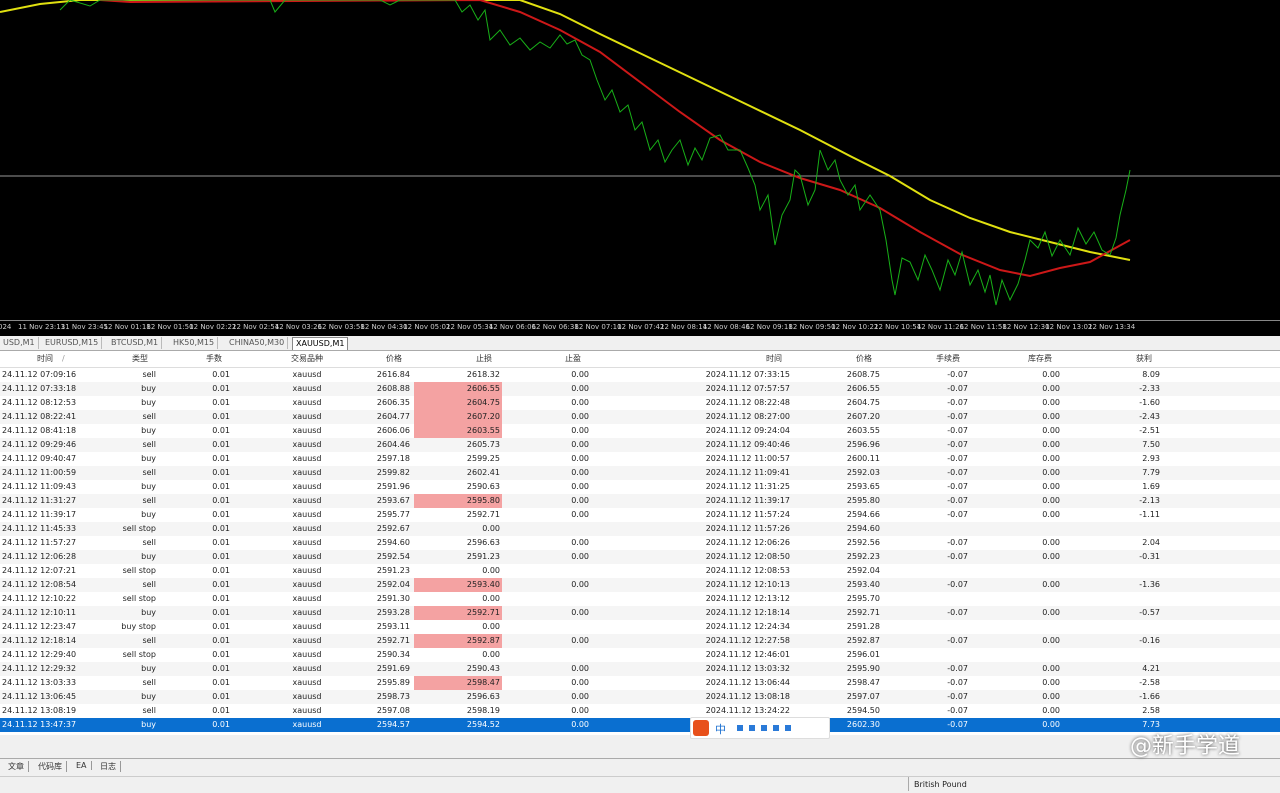  I want to click on ime-icons, so click(767, 728).